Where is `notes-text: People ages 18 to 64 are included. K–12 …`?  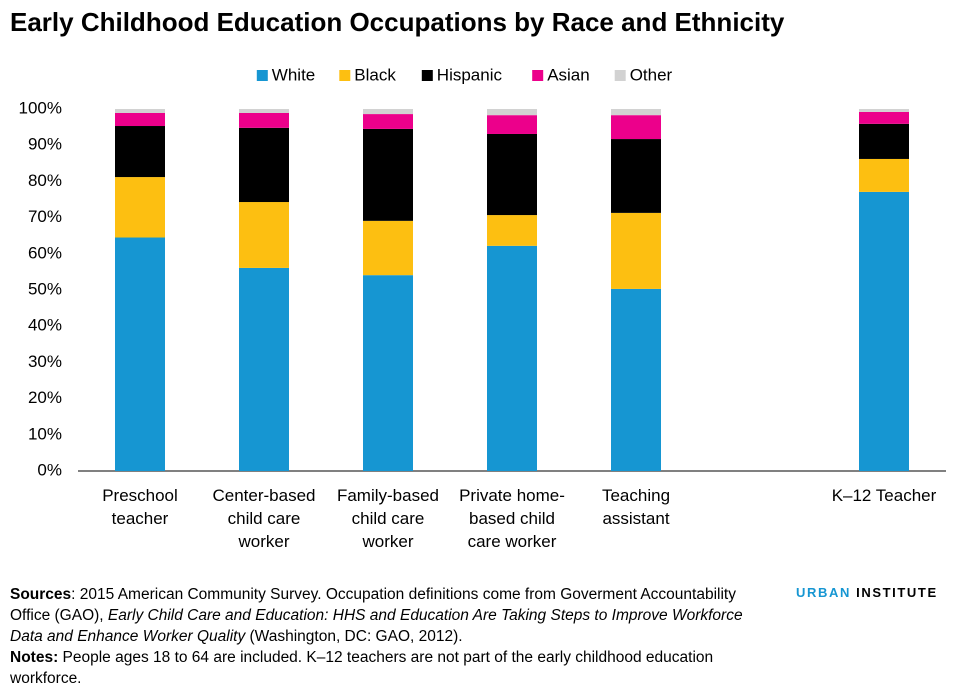
notes-text: People ages 18 to 64 are included. K–12 … is located at coordinates (362, 668).